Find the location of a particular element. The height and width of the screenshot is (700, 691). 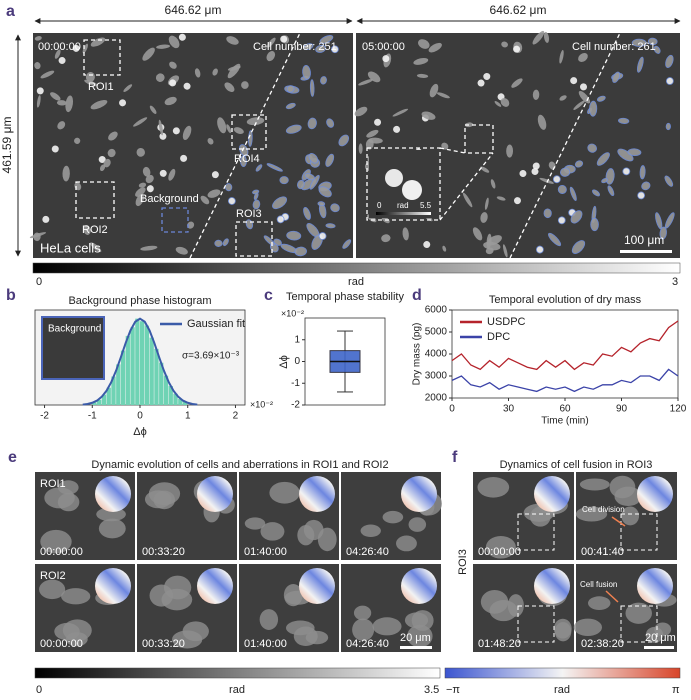

colorbar-max: 3.5 is located at coordinates (431, 690).